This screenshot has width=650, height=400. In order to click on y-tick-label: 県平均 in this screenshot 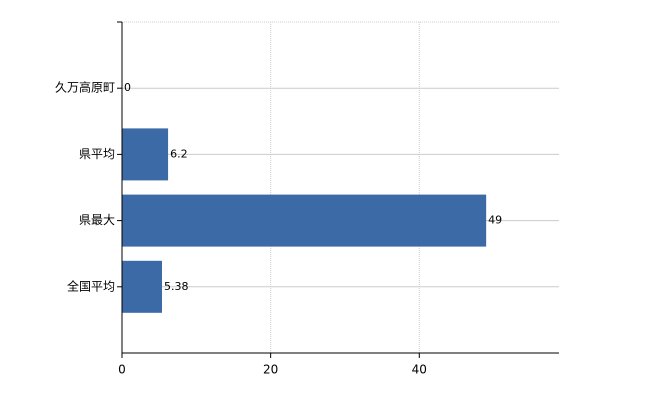, I will do `click(97, 154)`.